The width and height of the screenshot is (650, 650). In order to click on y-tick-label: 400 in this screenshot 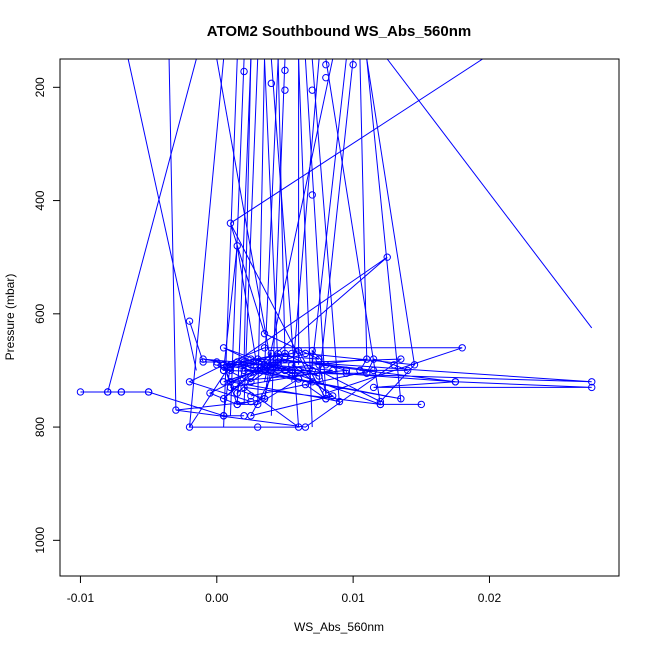, I will do `click(40, 200)`.